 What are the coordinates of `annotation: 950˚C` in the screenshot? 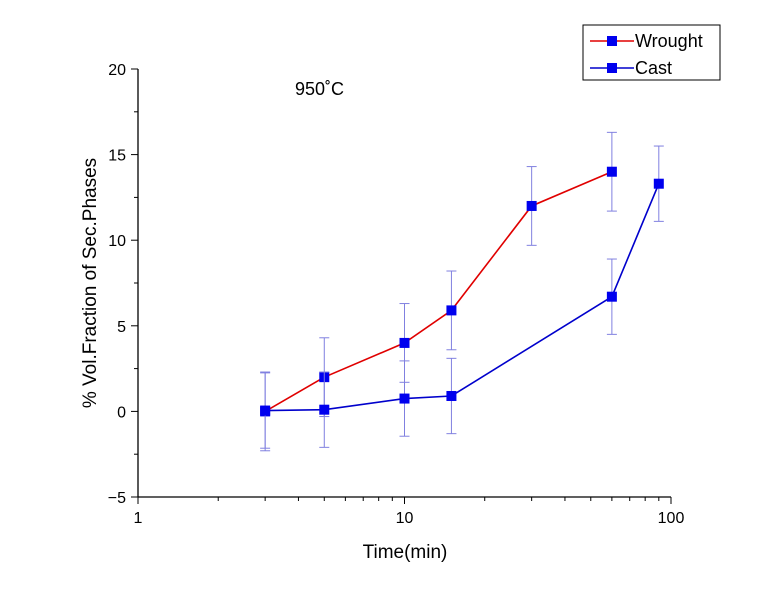 It's located at (319, 89).